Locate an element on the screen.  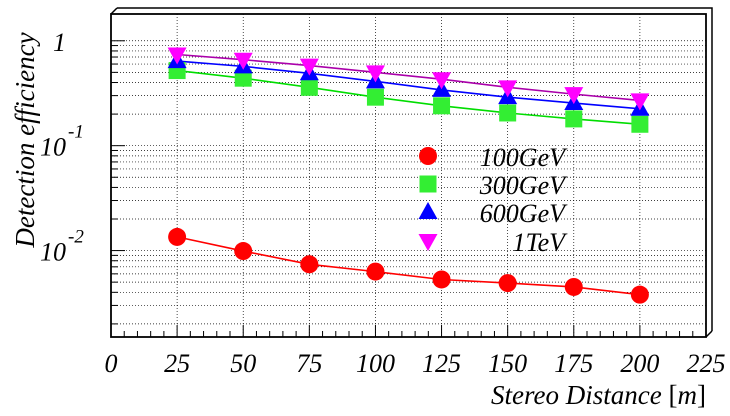
series-line-1TeV is located at coordinates (408, 77).